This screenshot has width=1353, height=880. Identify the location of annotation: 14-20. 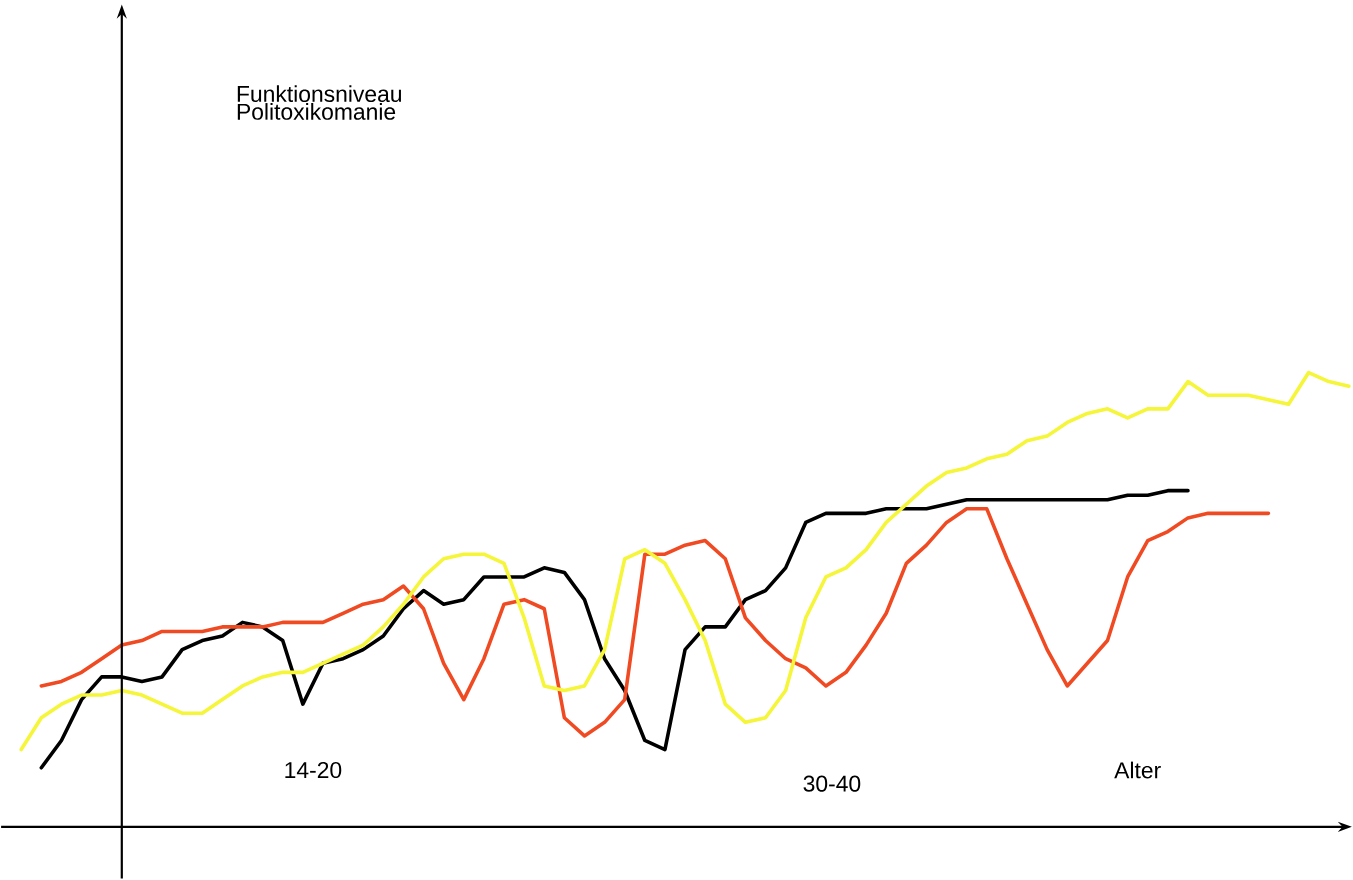
(313, 770).